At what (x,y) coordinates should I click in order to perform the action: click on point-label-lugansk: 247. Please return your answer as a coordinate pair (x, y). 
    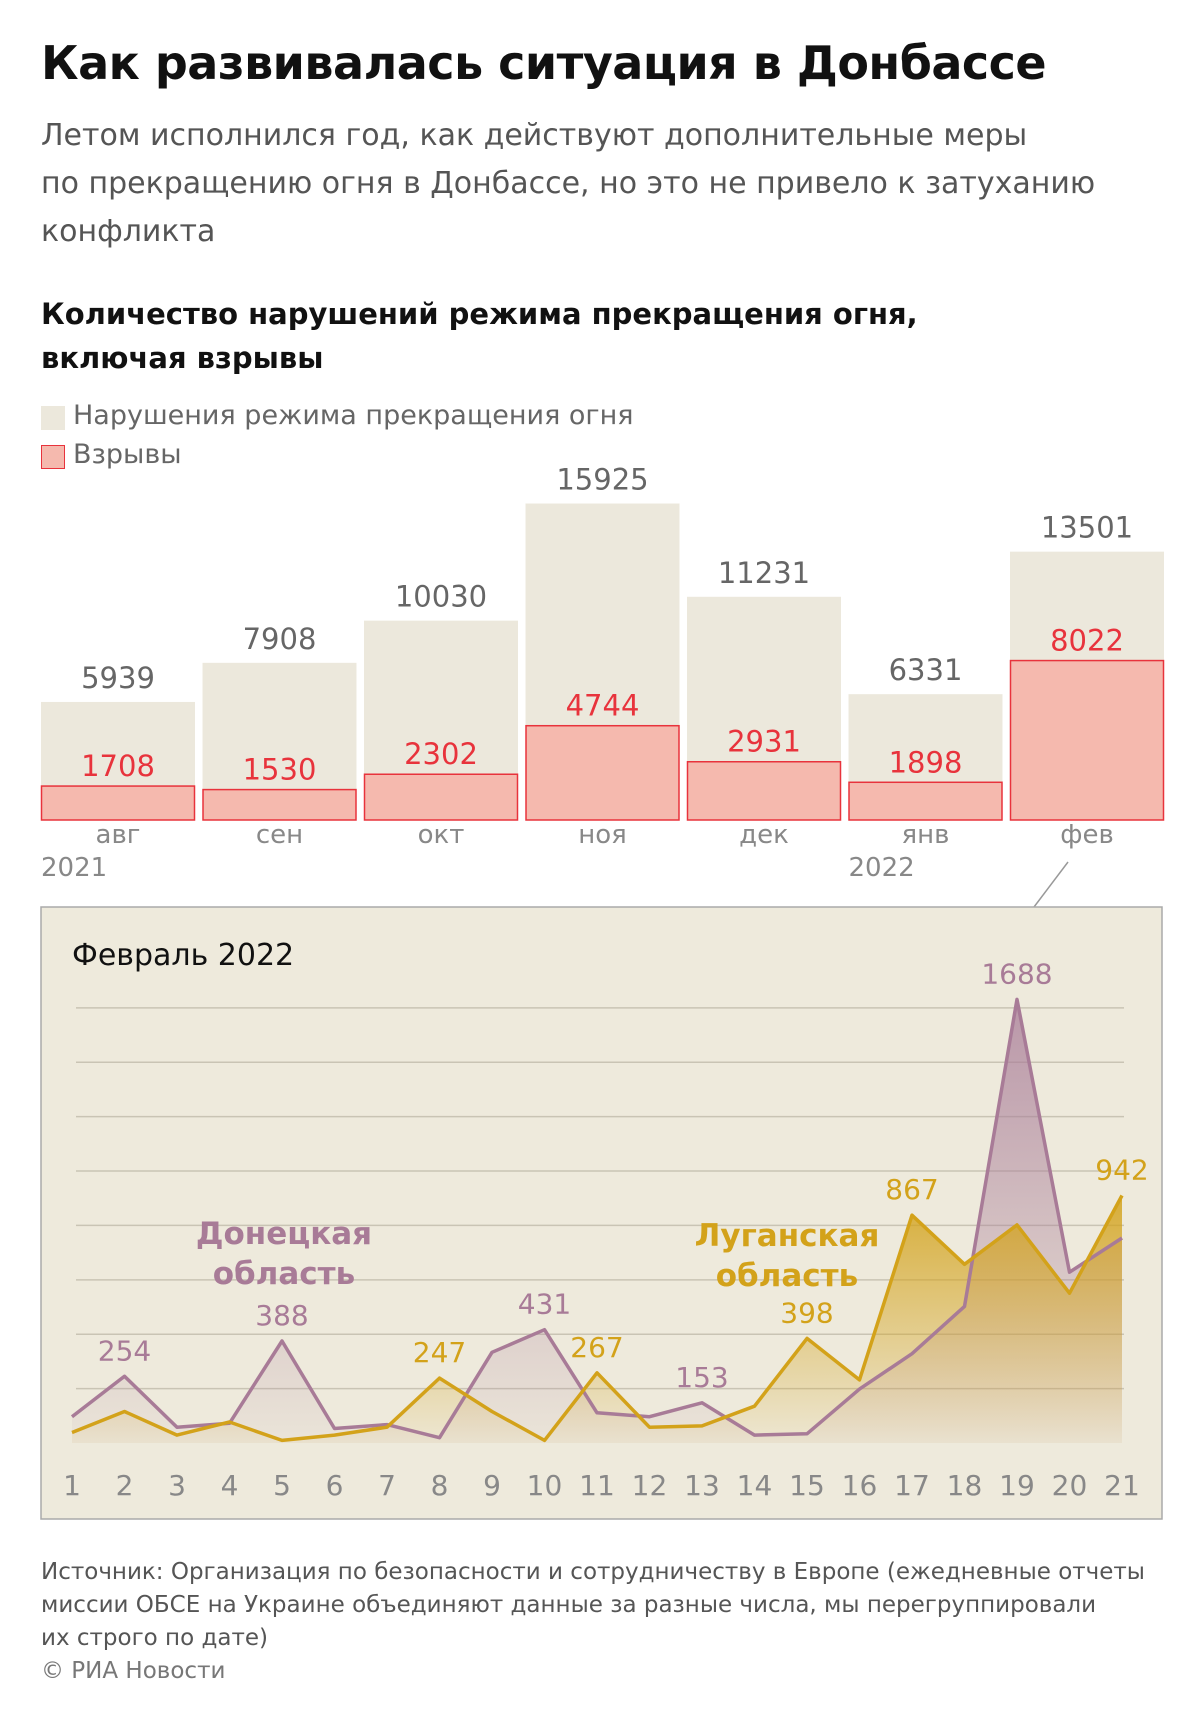
    Looking at the image, I should click on (439, 1352).